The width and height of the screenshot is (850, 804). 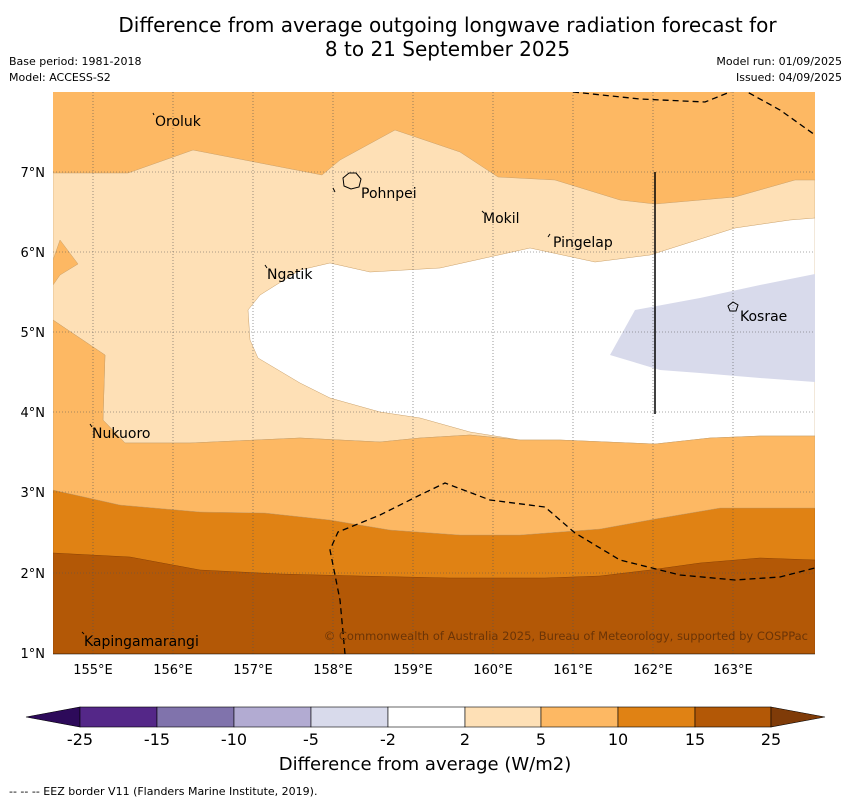 I want to click on base-period: Base period: 1981-2018, so click(x=75, y=61).